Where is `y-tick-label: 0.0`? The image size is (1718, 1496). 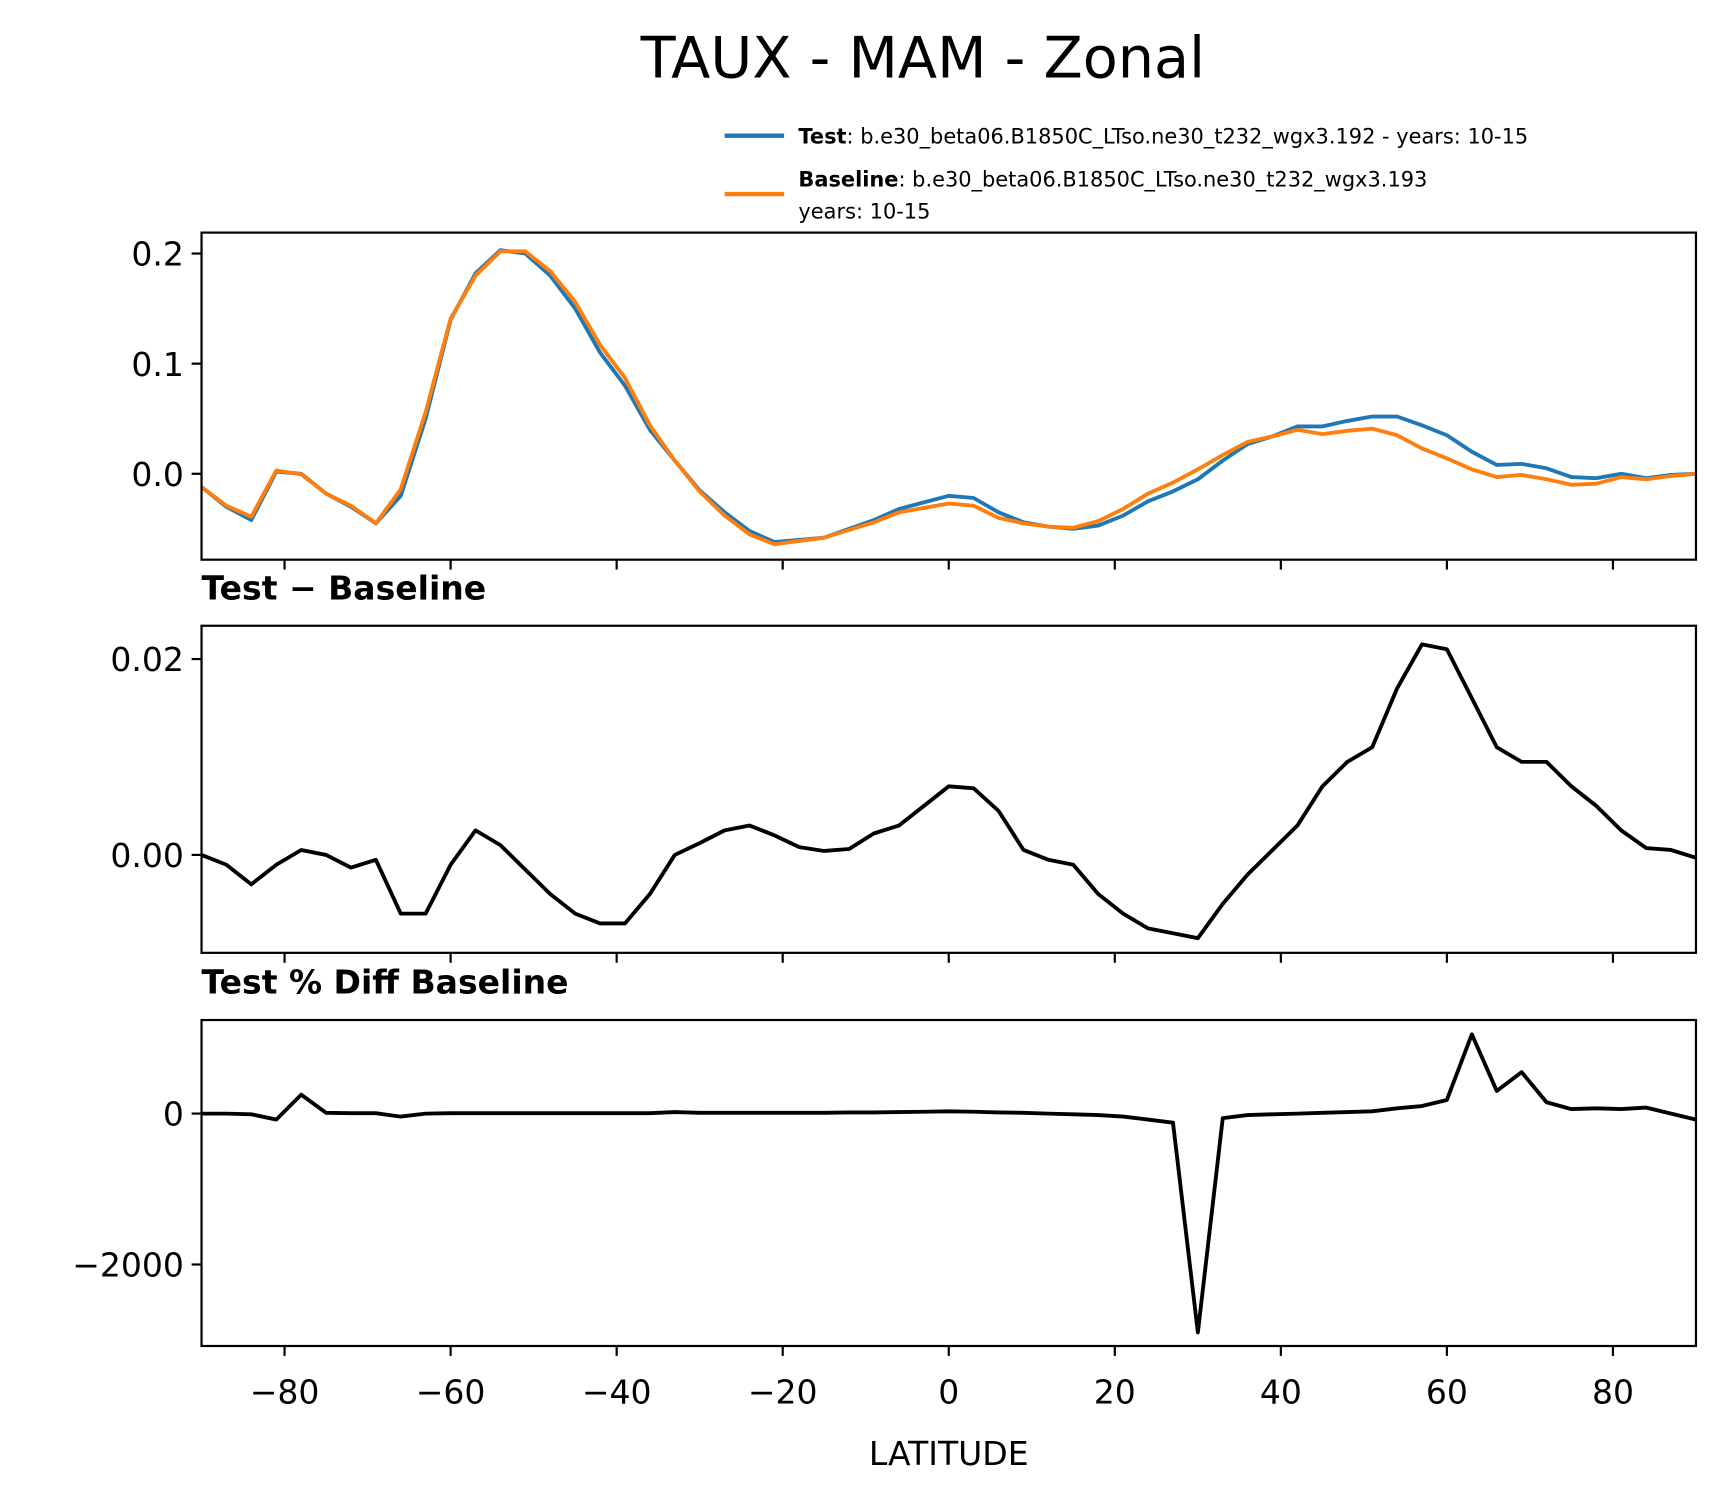 y-tick-label: 0.0 is located at coordinates (157, 474).